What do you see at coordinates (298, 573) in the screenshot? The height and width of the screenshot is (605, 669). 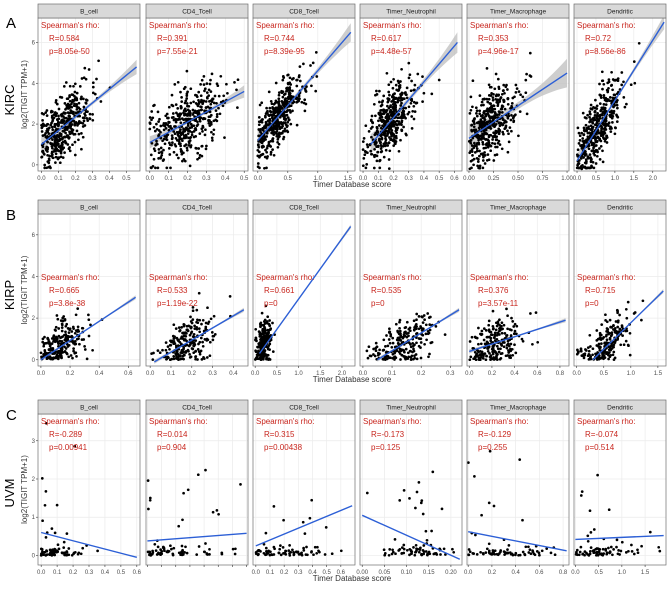 I see `x-tick-label: 0.3` at bounding box center [298, 573].